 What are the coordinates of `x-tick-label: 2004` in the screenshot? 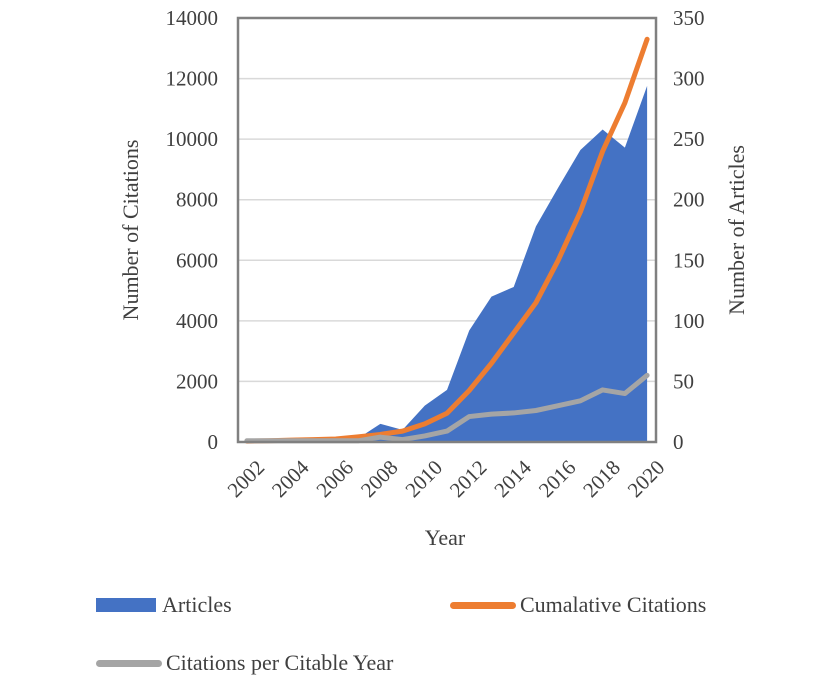 It's located at (290, 478).